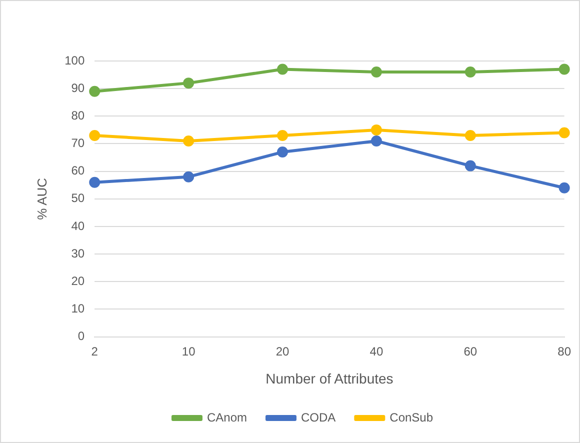 This screenshot has height=443, width=580. I want to click on legend-label: CODA, so click(318, 417).